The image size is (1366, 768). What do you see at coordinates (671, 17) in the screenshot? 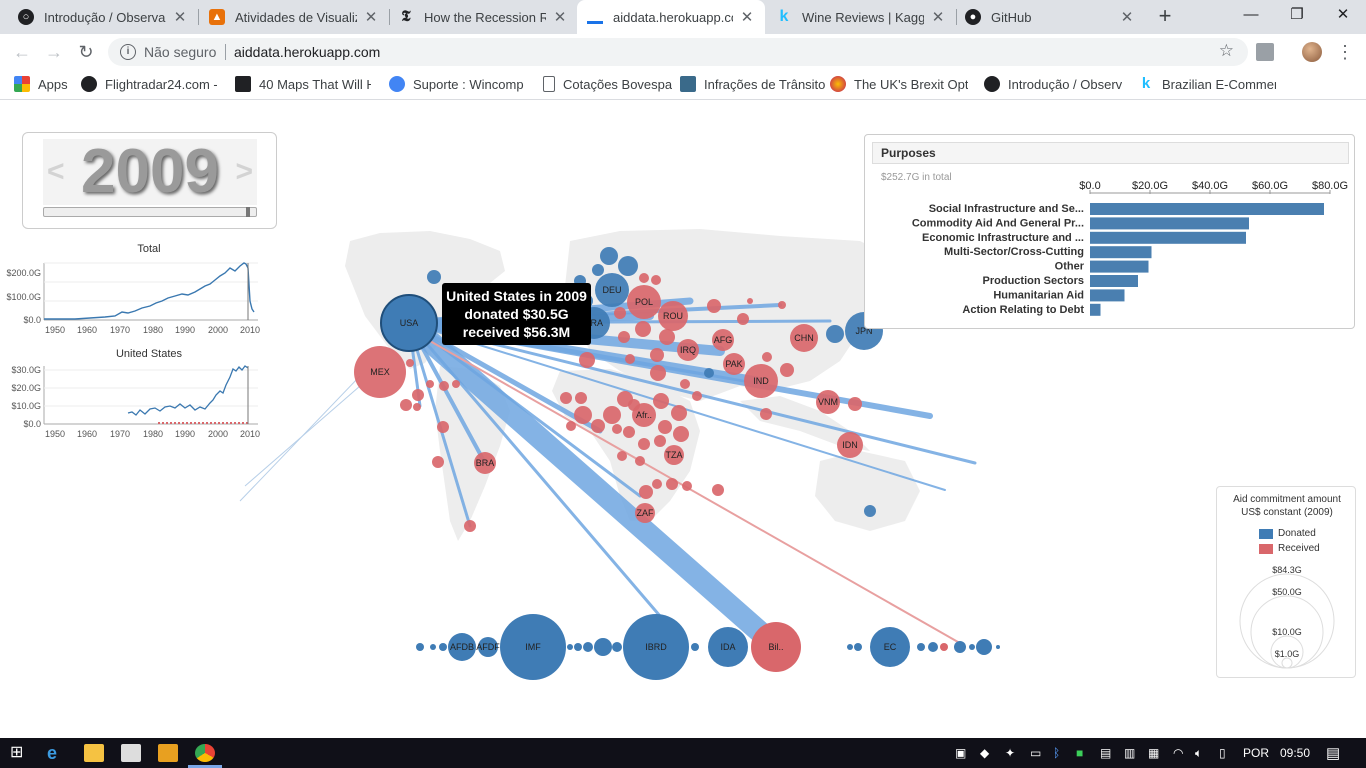
I see `tab-aiddata: aiddata.herokuapp.com ✕` at bounding box center [671, 17].